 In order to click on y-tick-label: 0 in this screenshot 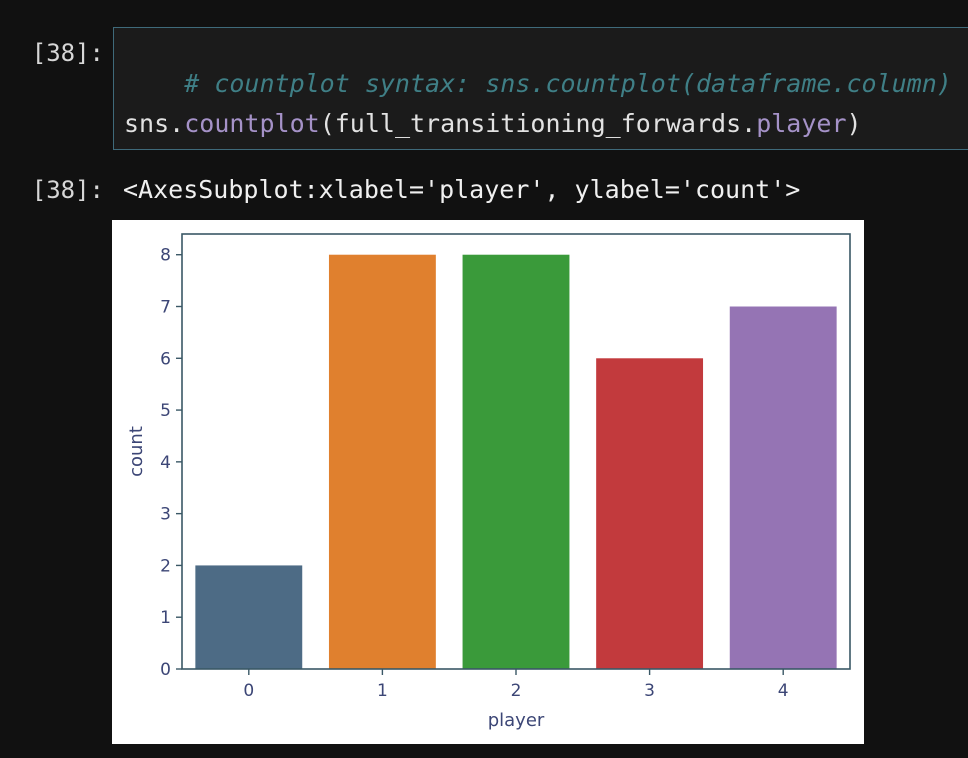, I will do `click(165, 670)`.